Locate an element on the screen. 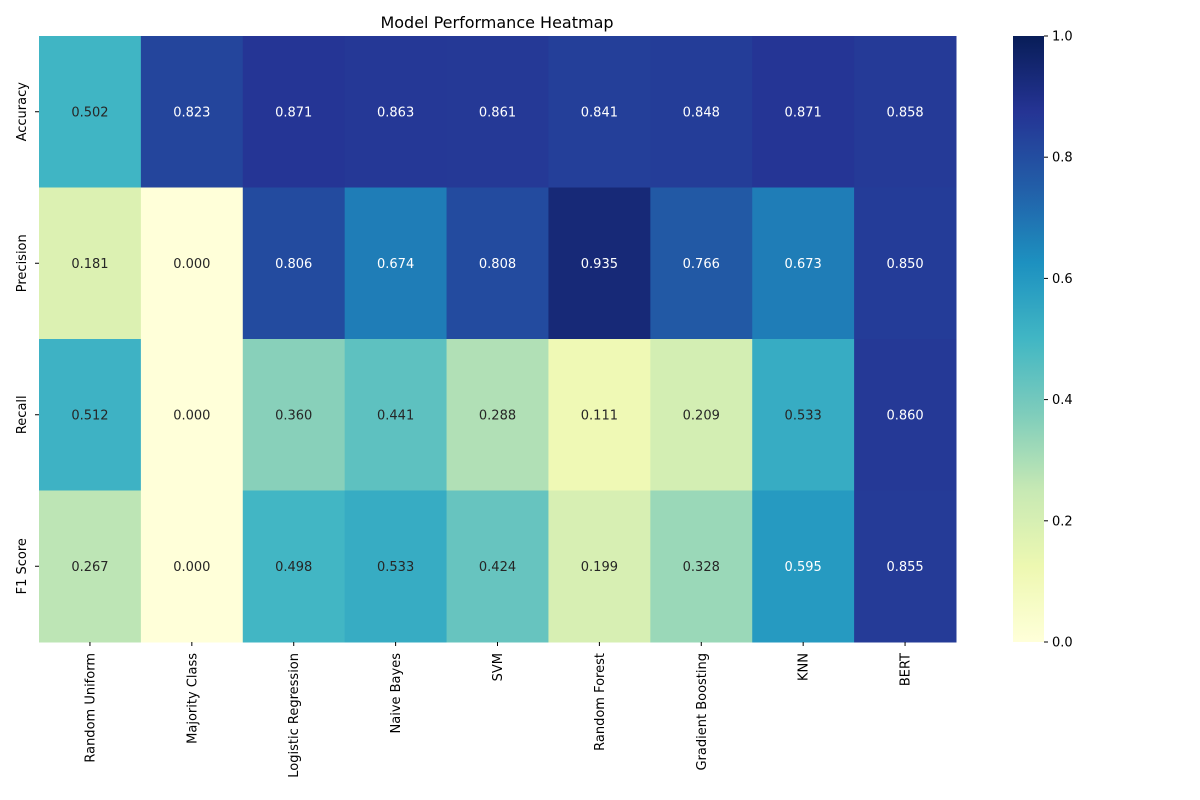  cell-value-label: 0.861 is located at coordinates (497, 112).